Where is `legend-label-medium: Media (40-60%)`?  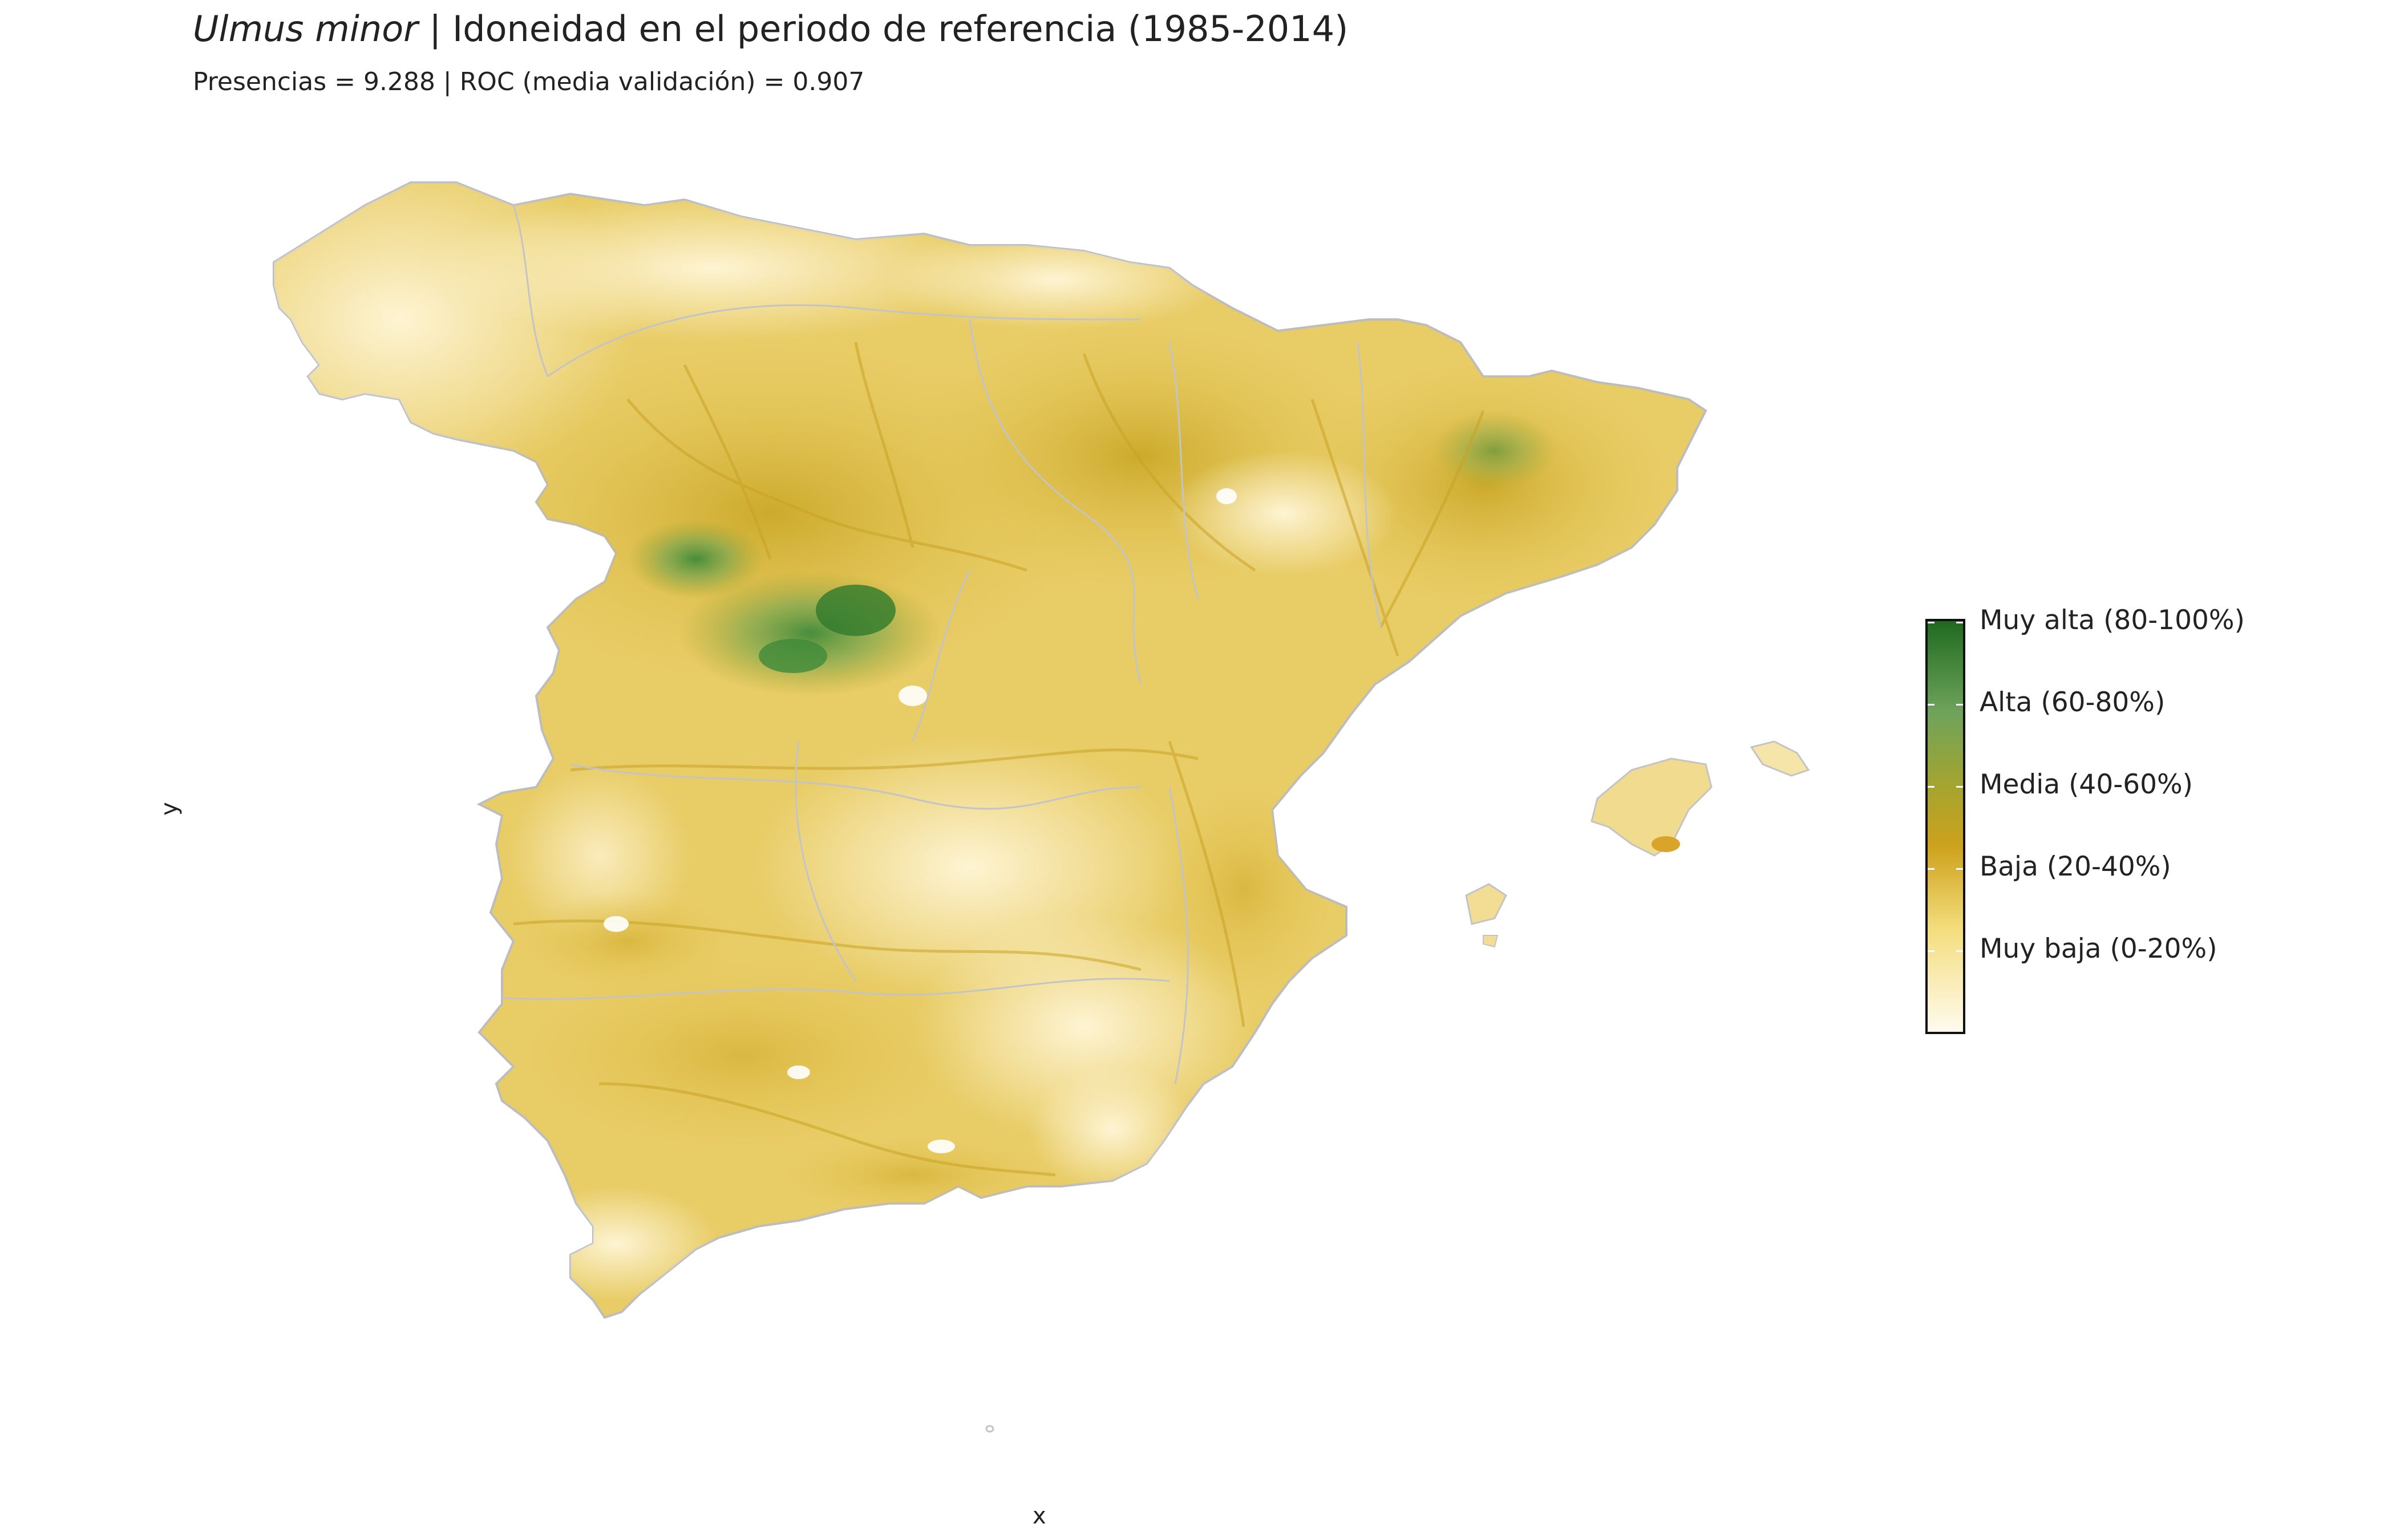 legend-label-medium: Media (40-60%) is located at coordinates (2086, 785).